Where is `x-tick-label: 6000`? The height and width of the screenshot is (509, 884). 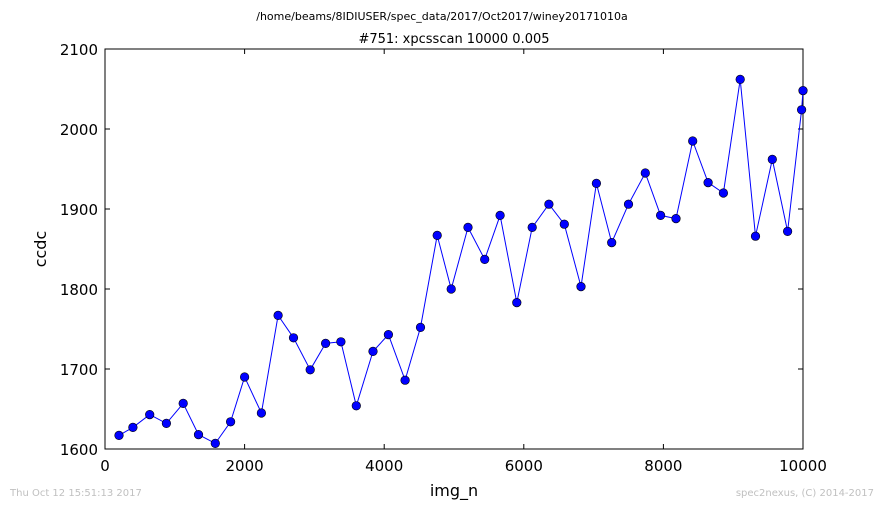 x-tick-label: 6000 is located at coordinates (524, 466).